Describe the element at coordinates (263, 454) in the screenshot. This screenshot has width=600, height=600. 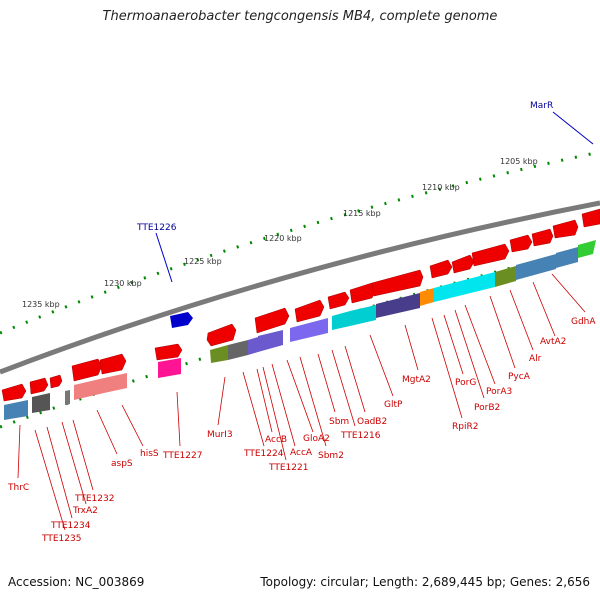
I see `gene-label-tte1224: TTE1224` at that location.